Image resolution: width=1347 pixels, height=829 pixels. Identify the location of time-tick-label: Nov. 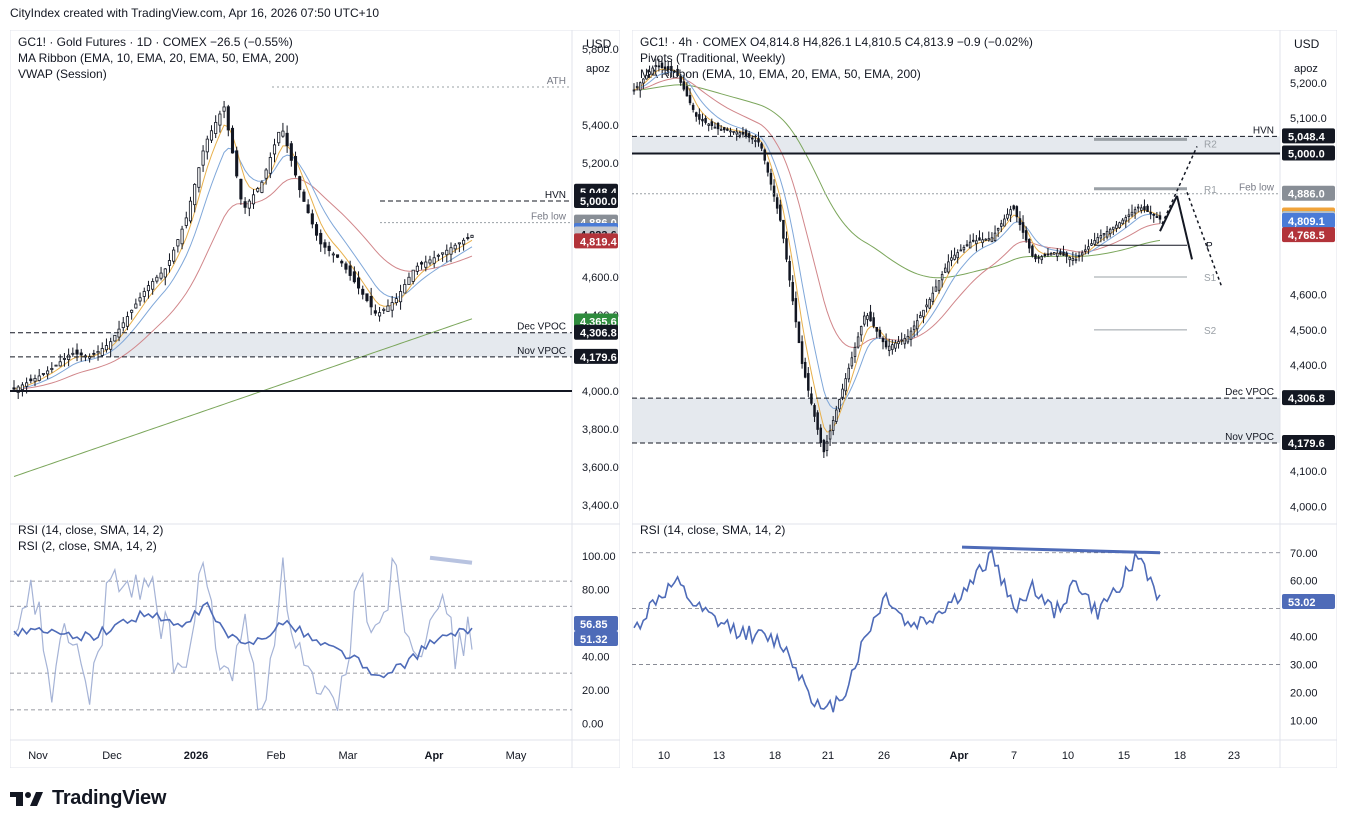
(38, 756).